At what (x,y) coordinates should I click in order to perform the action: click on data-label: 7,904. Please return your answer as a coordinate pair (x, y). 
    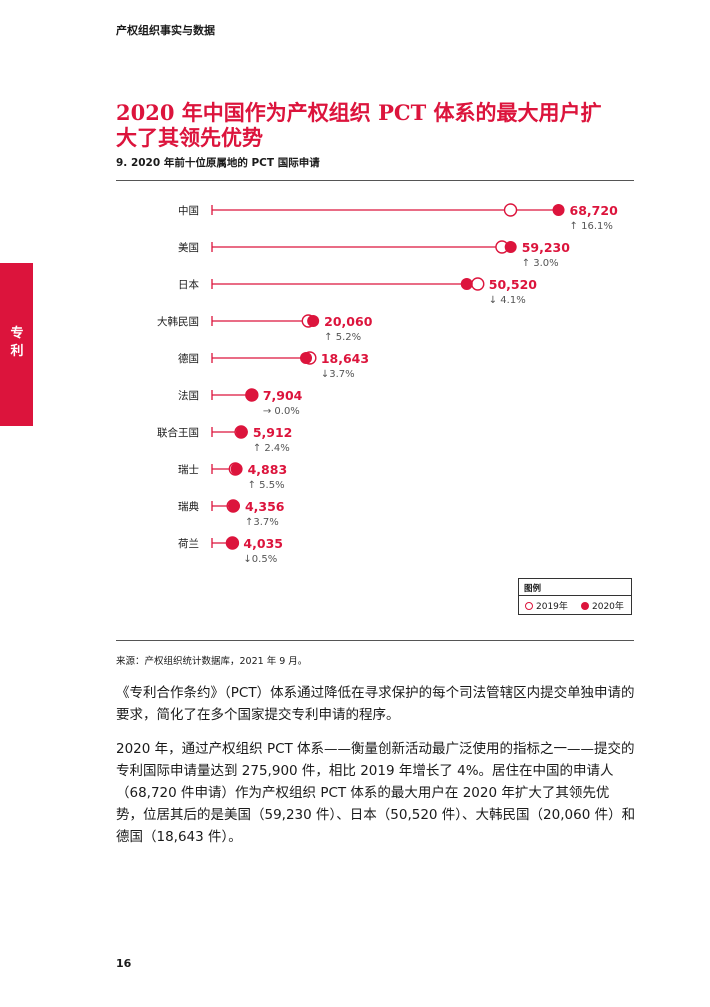
    Looking at the image, I should click on (283, 395).